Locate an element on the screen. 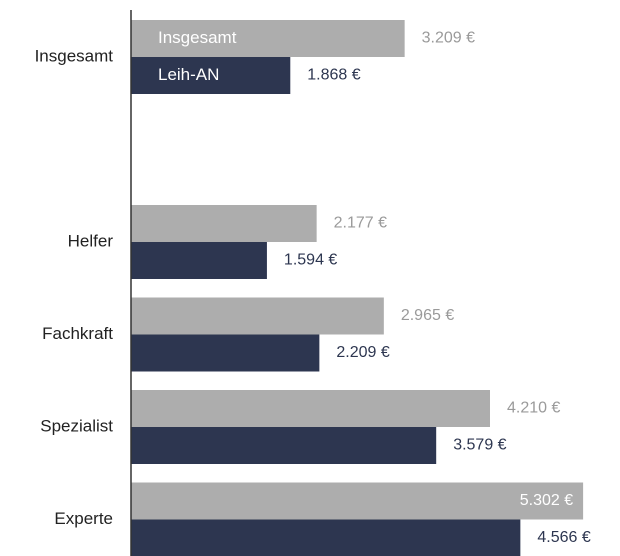  legend-label: Leih-AN is located at coordinates (188, 74).